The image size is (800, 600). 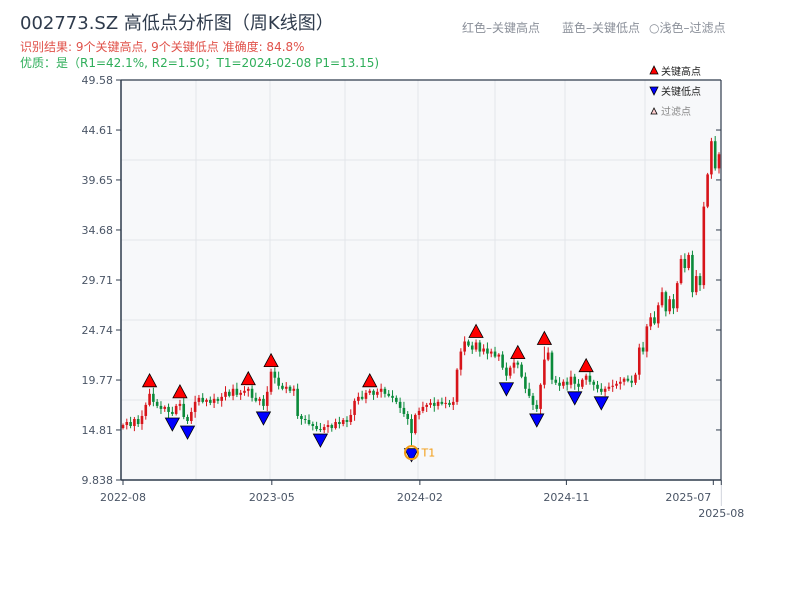 What do you see at coordinates (676, 111) in the screenshot?
I see `legend-filtered-label: 过滤点` at bounding box center [676, 111].